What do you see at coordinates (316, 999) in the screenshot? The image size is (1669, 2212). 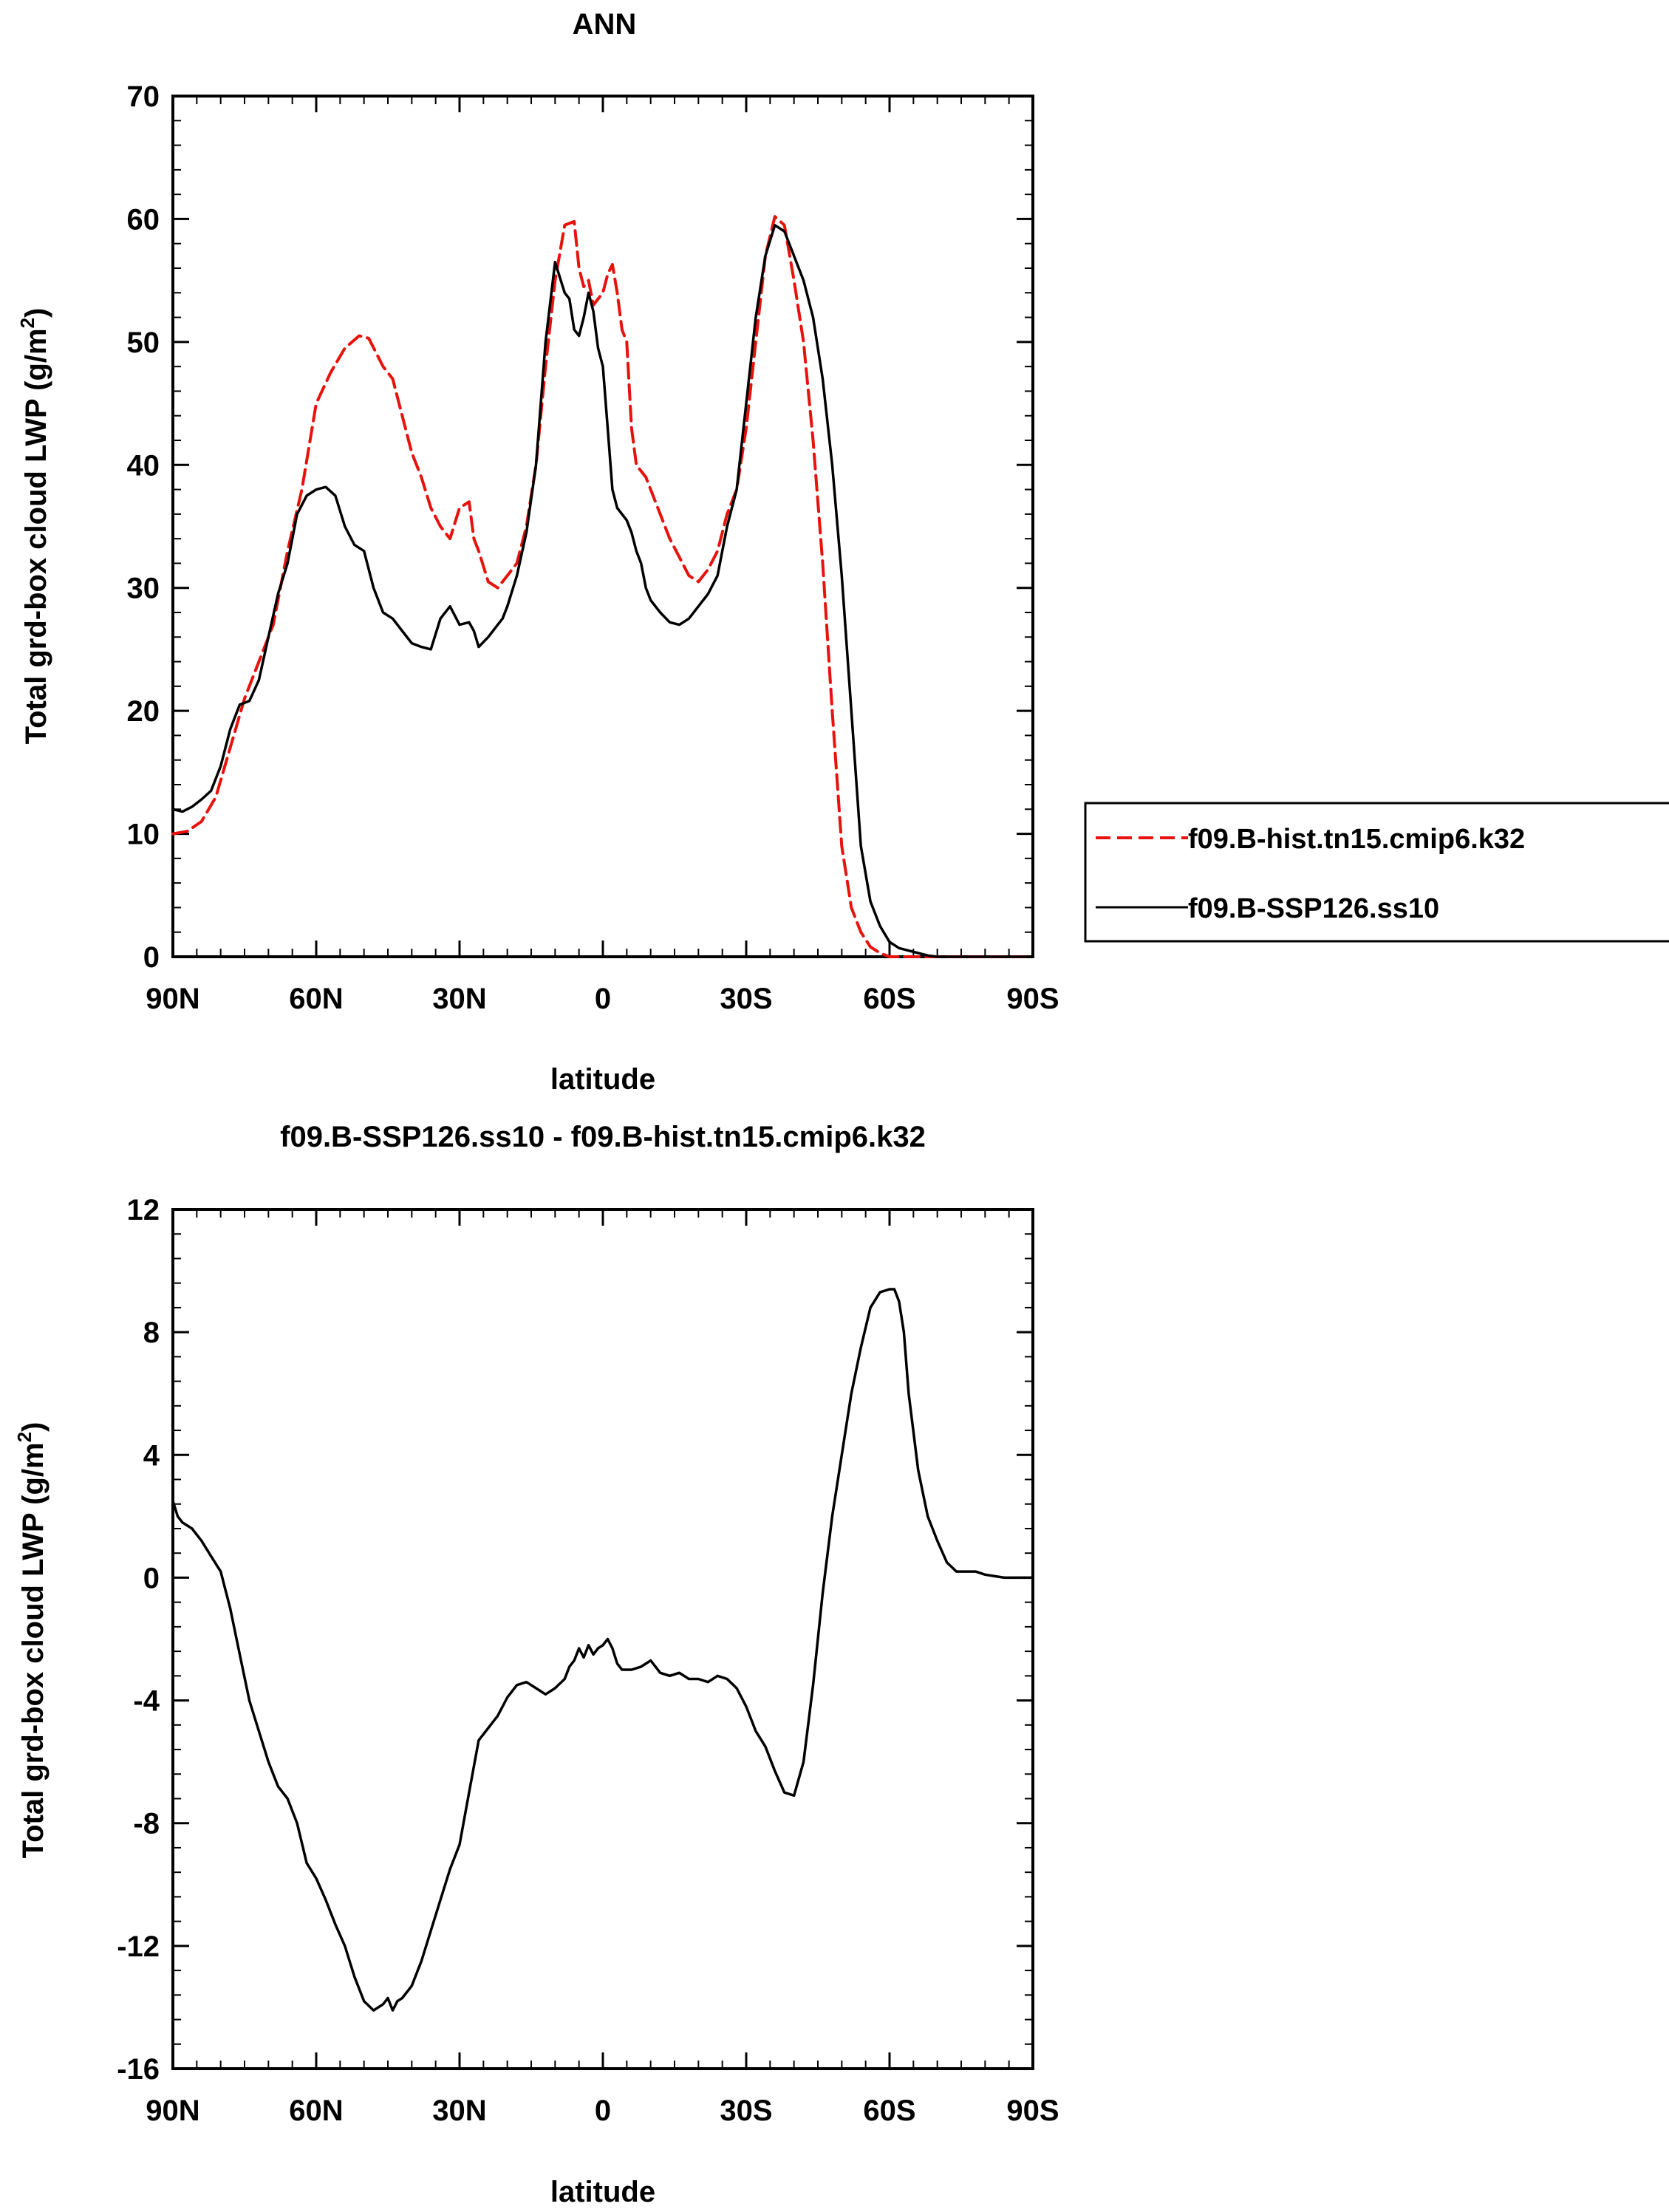 I see `top-x-tick-label: 60N` at bounding box center [316, 999].